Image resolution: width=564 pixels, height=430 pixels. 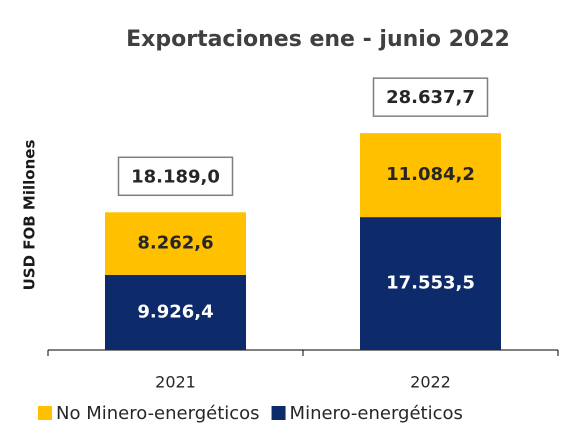 I want to click on data-label: 8.262,6, so click(x=175, y=243).